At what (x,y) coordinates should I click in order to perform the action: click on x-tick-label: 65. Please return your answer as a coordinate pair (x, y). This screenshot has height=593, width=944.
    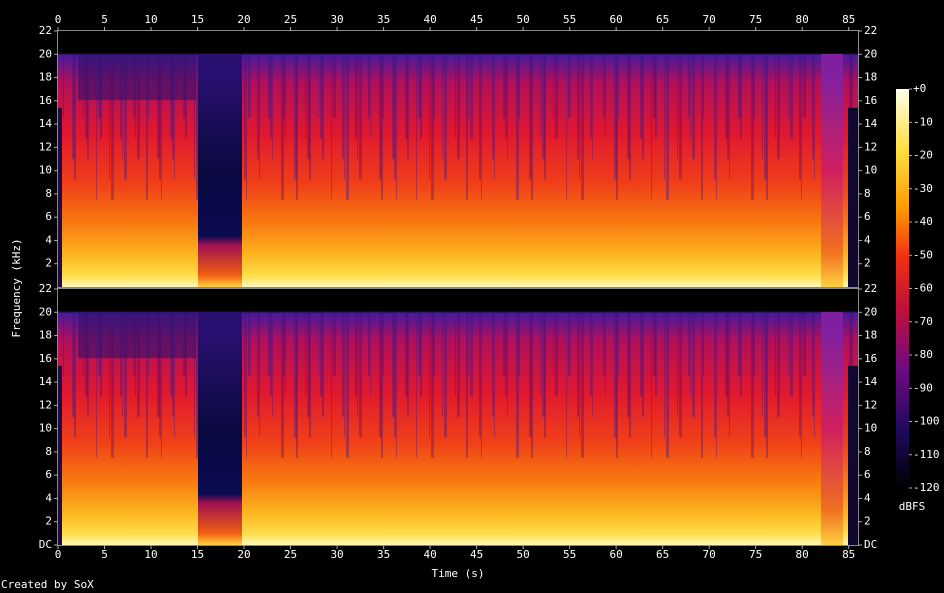
    Looking at the image, I should click on (662, 19).